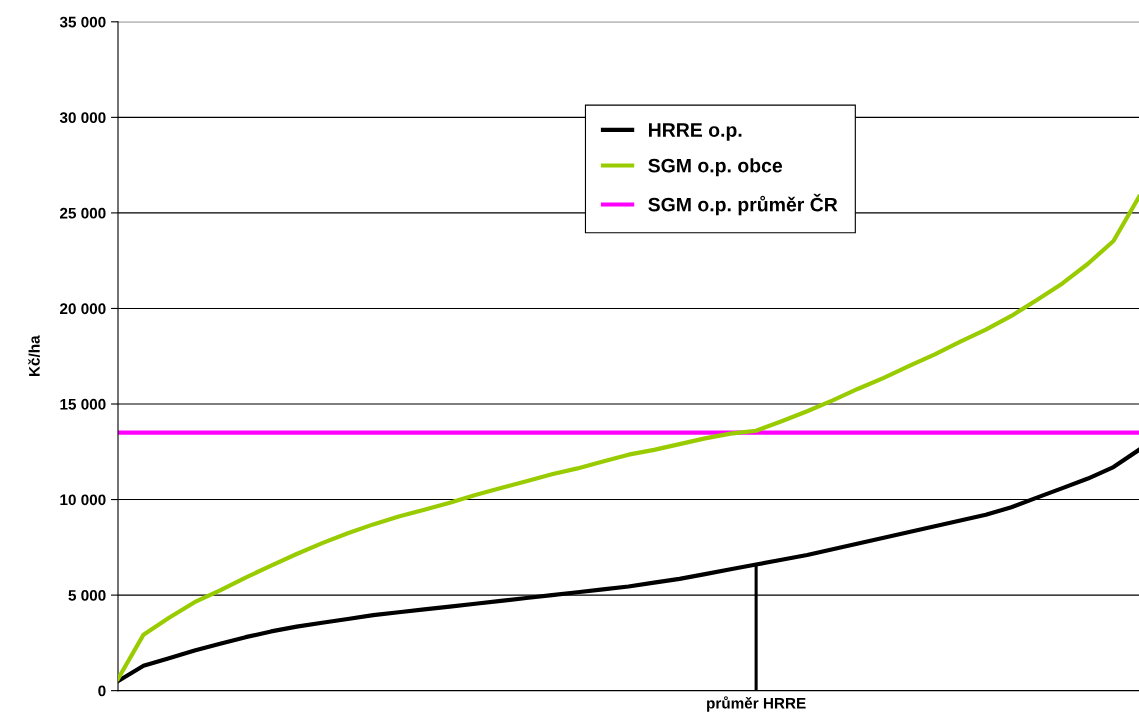  I want to click on legend-label: SGM o.p. obce, so click(715, 167).